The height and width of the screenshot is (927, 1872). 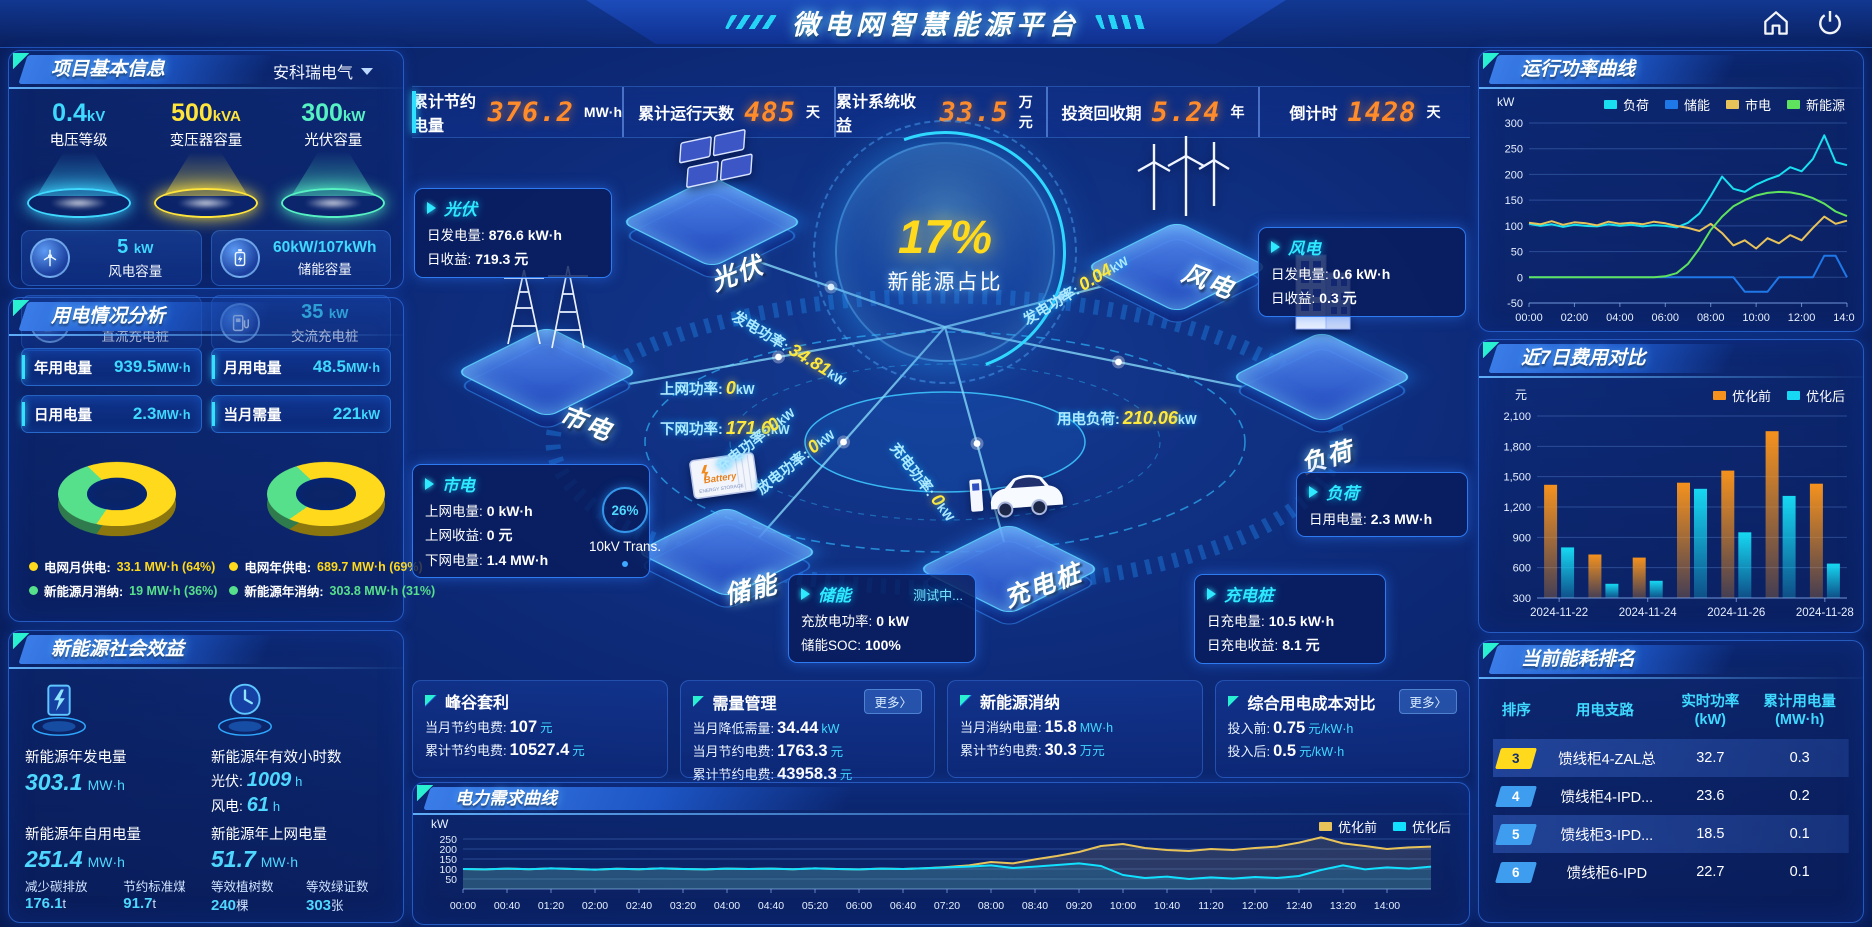 I want to click on home-icon, so click(x=1776, y=25).